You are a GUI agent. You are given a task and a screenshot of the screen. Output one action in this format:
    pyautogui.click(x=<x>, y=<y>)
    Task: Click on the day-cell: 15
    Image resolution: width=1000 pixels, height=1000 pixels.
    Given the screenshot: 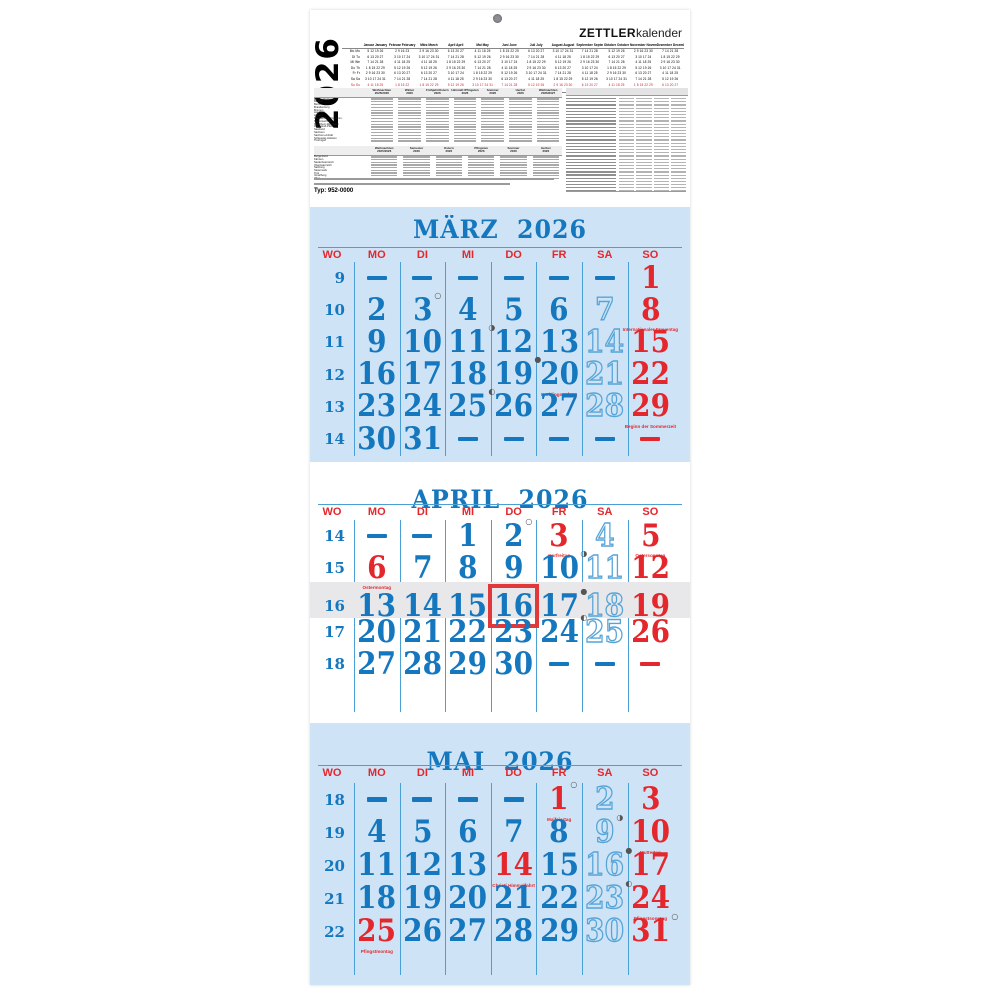 What is the action you would take?
    pyautogui.click(x=468, y=606)
    